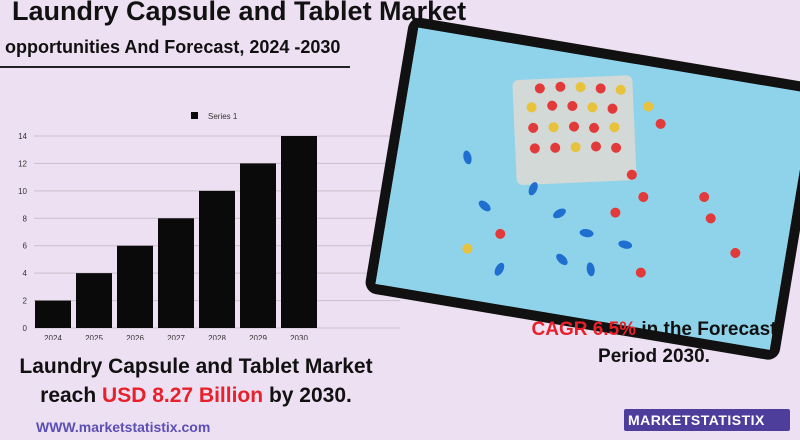 Image resolution: width=800 pixels, height=440 pixels. I want to click on y-tick-label: 8, so click(25, 218).